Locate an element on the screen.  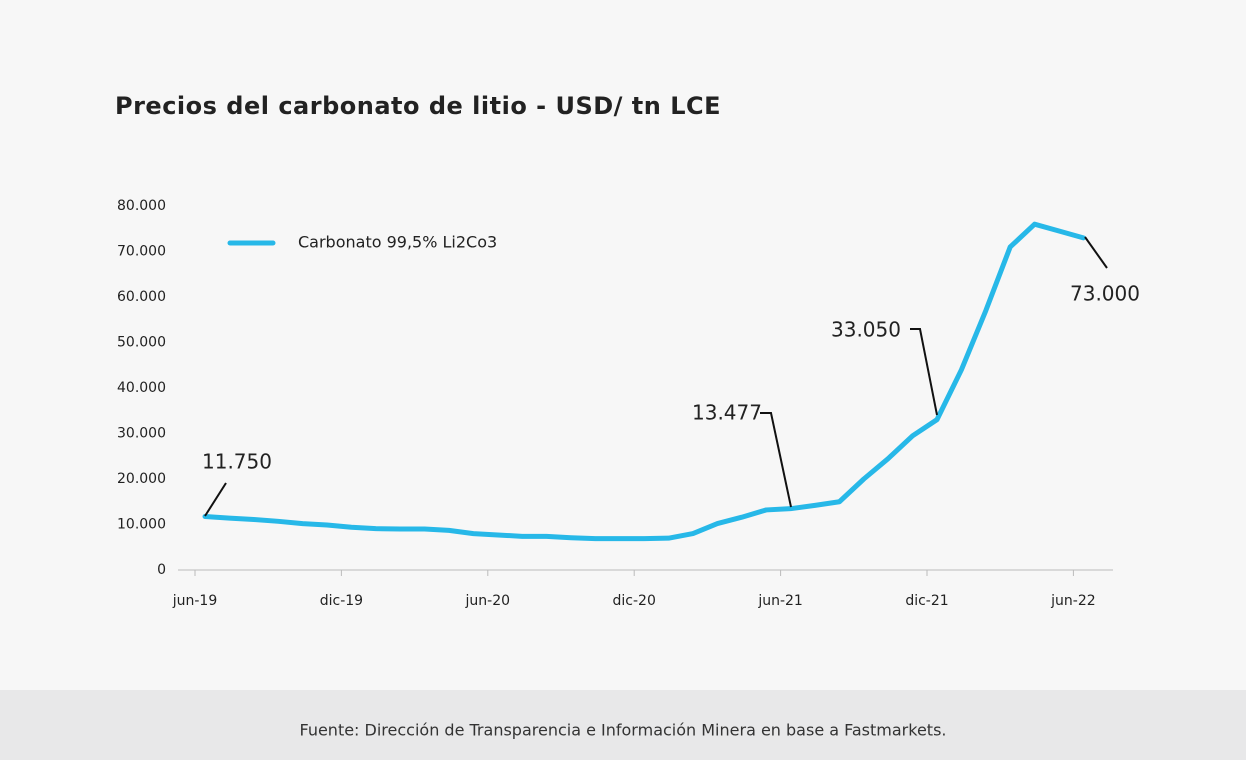
data-label: 33.050 is located at coordinates (866, 330).